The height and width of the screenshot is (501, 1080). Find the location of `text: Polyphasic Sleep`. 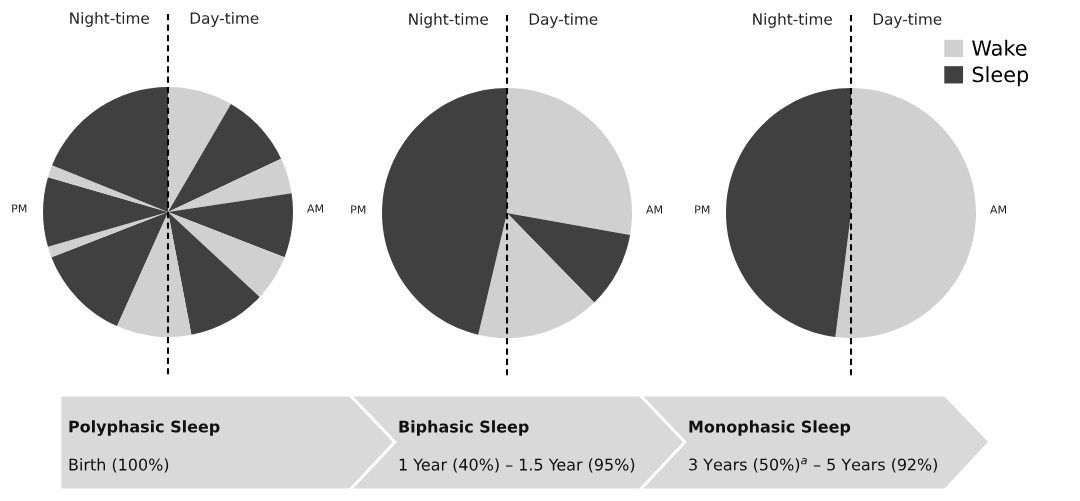

text: Polyphasic Sleep is located at coordinates (144, 428).